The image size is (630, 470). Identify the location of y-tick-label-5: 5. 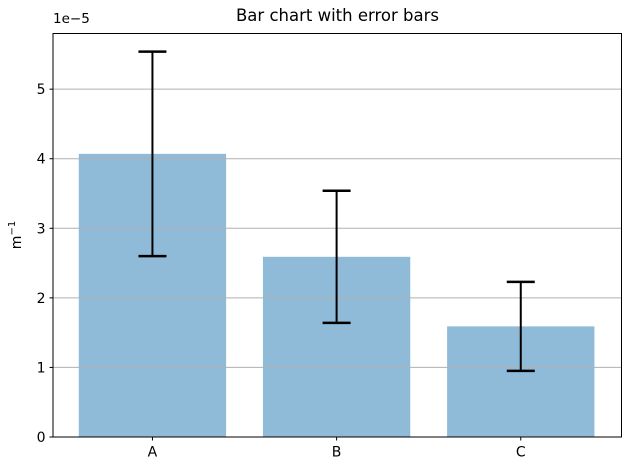
(41, 90).